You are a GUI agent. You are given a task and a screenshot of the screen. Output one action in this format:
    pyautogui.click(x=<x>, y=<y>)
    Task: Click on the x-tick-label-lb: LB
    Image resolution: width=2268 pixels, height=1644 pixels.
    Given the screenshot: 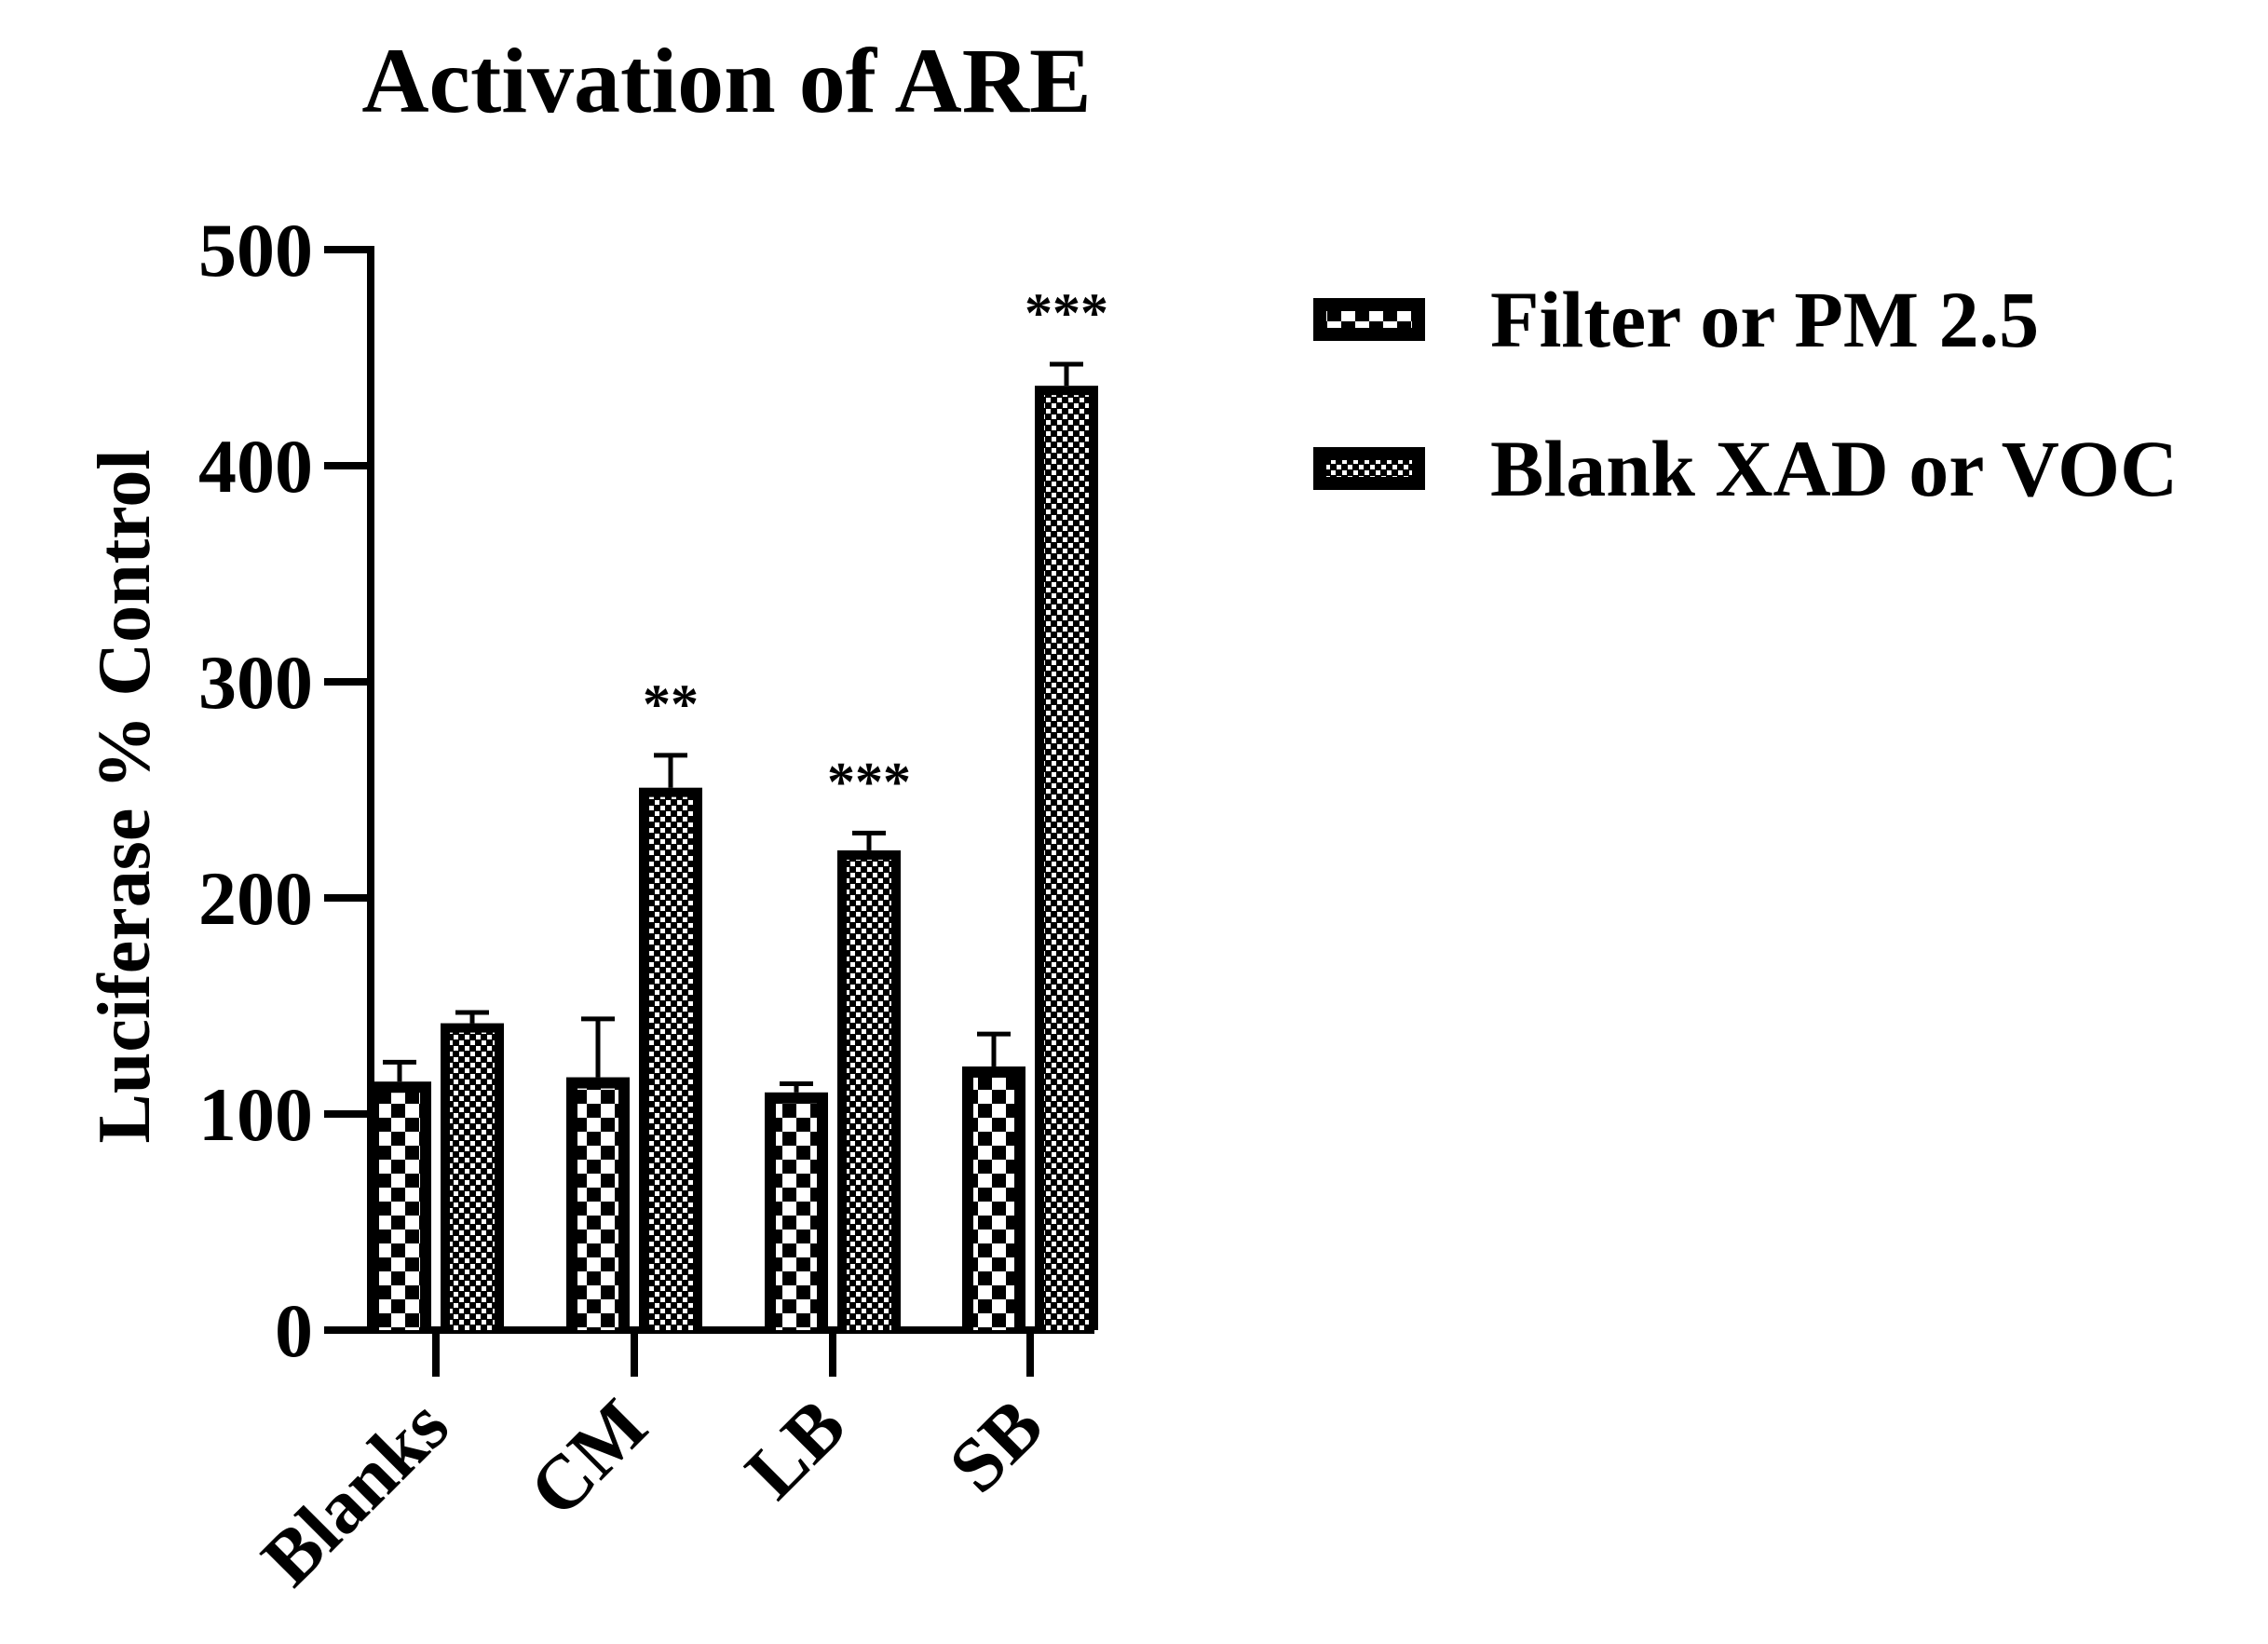 What is the action you would take?
    pyautogui.click(x=795, y=1448)
    